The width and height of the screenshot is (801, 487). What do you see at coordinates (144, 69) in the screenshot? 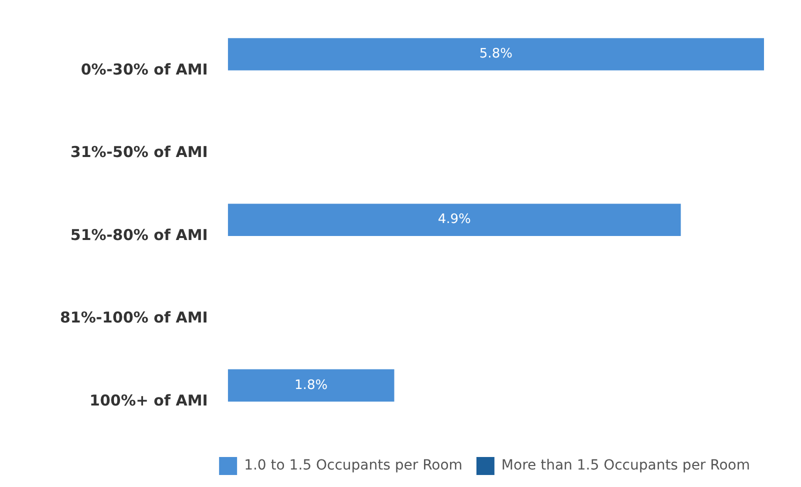
I see `y-tick-label: 0%-30% of AMI` at bounding box center [144, 69].